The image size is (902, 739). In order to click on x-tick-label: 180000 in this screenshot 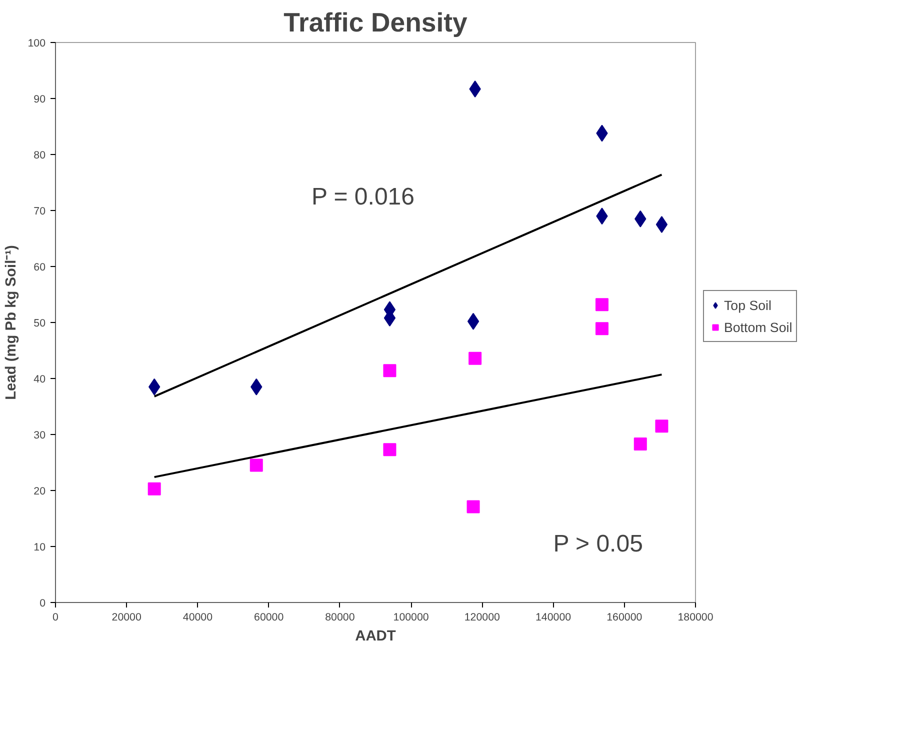, I will do `click(696, 618)`.